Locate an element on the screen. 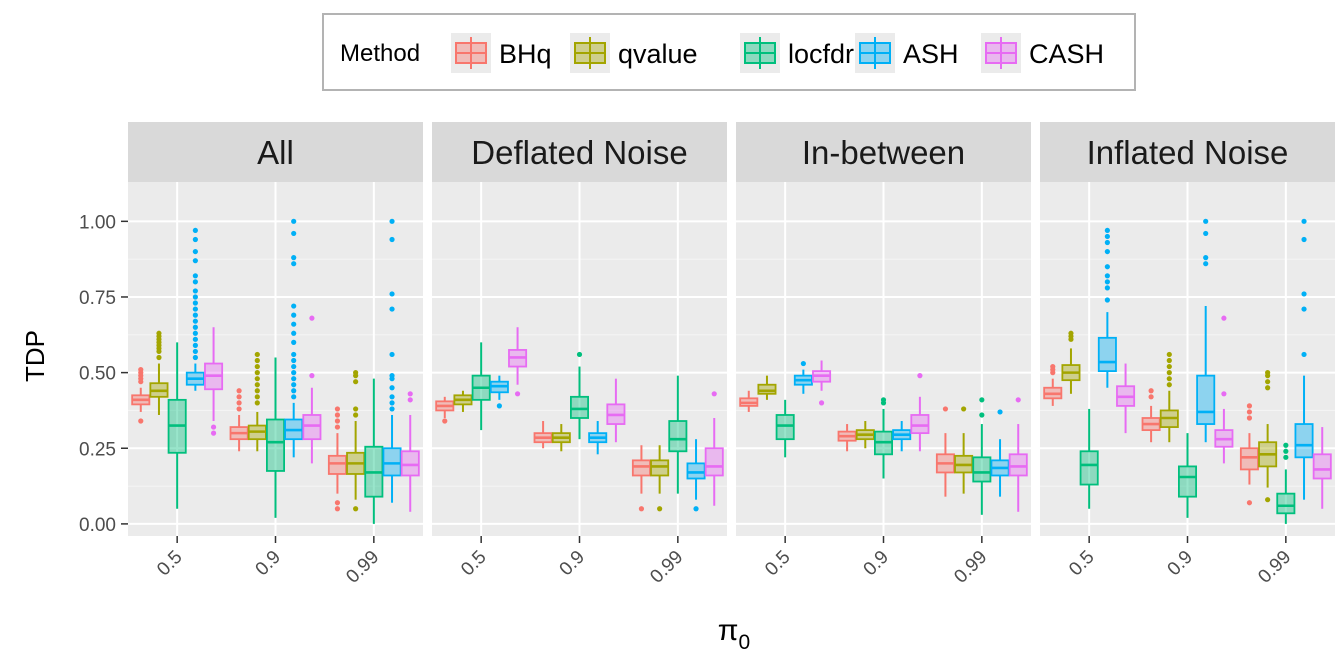  x-axis-label-subscript: 0 is located at coordinates (745, 642).